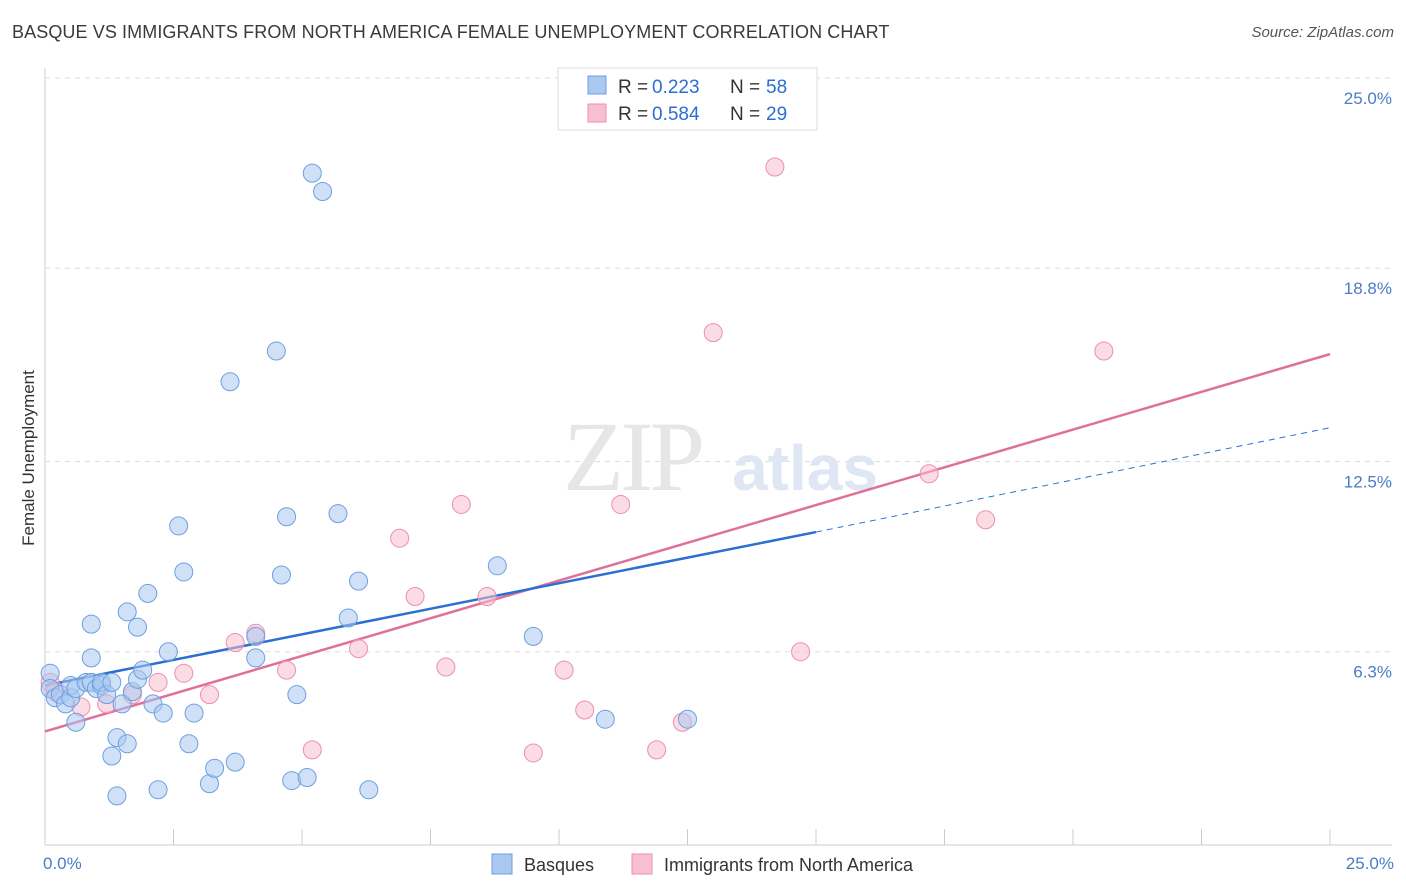 This screenshot has width=1406, height=892. Describe the element at coordinates (676, 114) in the screenshot. I see `legend-r-value-2: 0.584` at that location.